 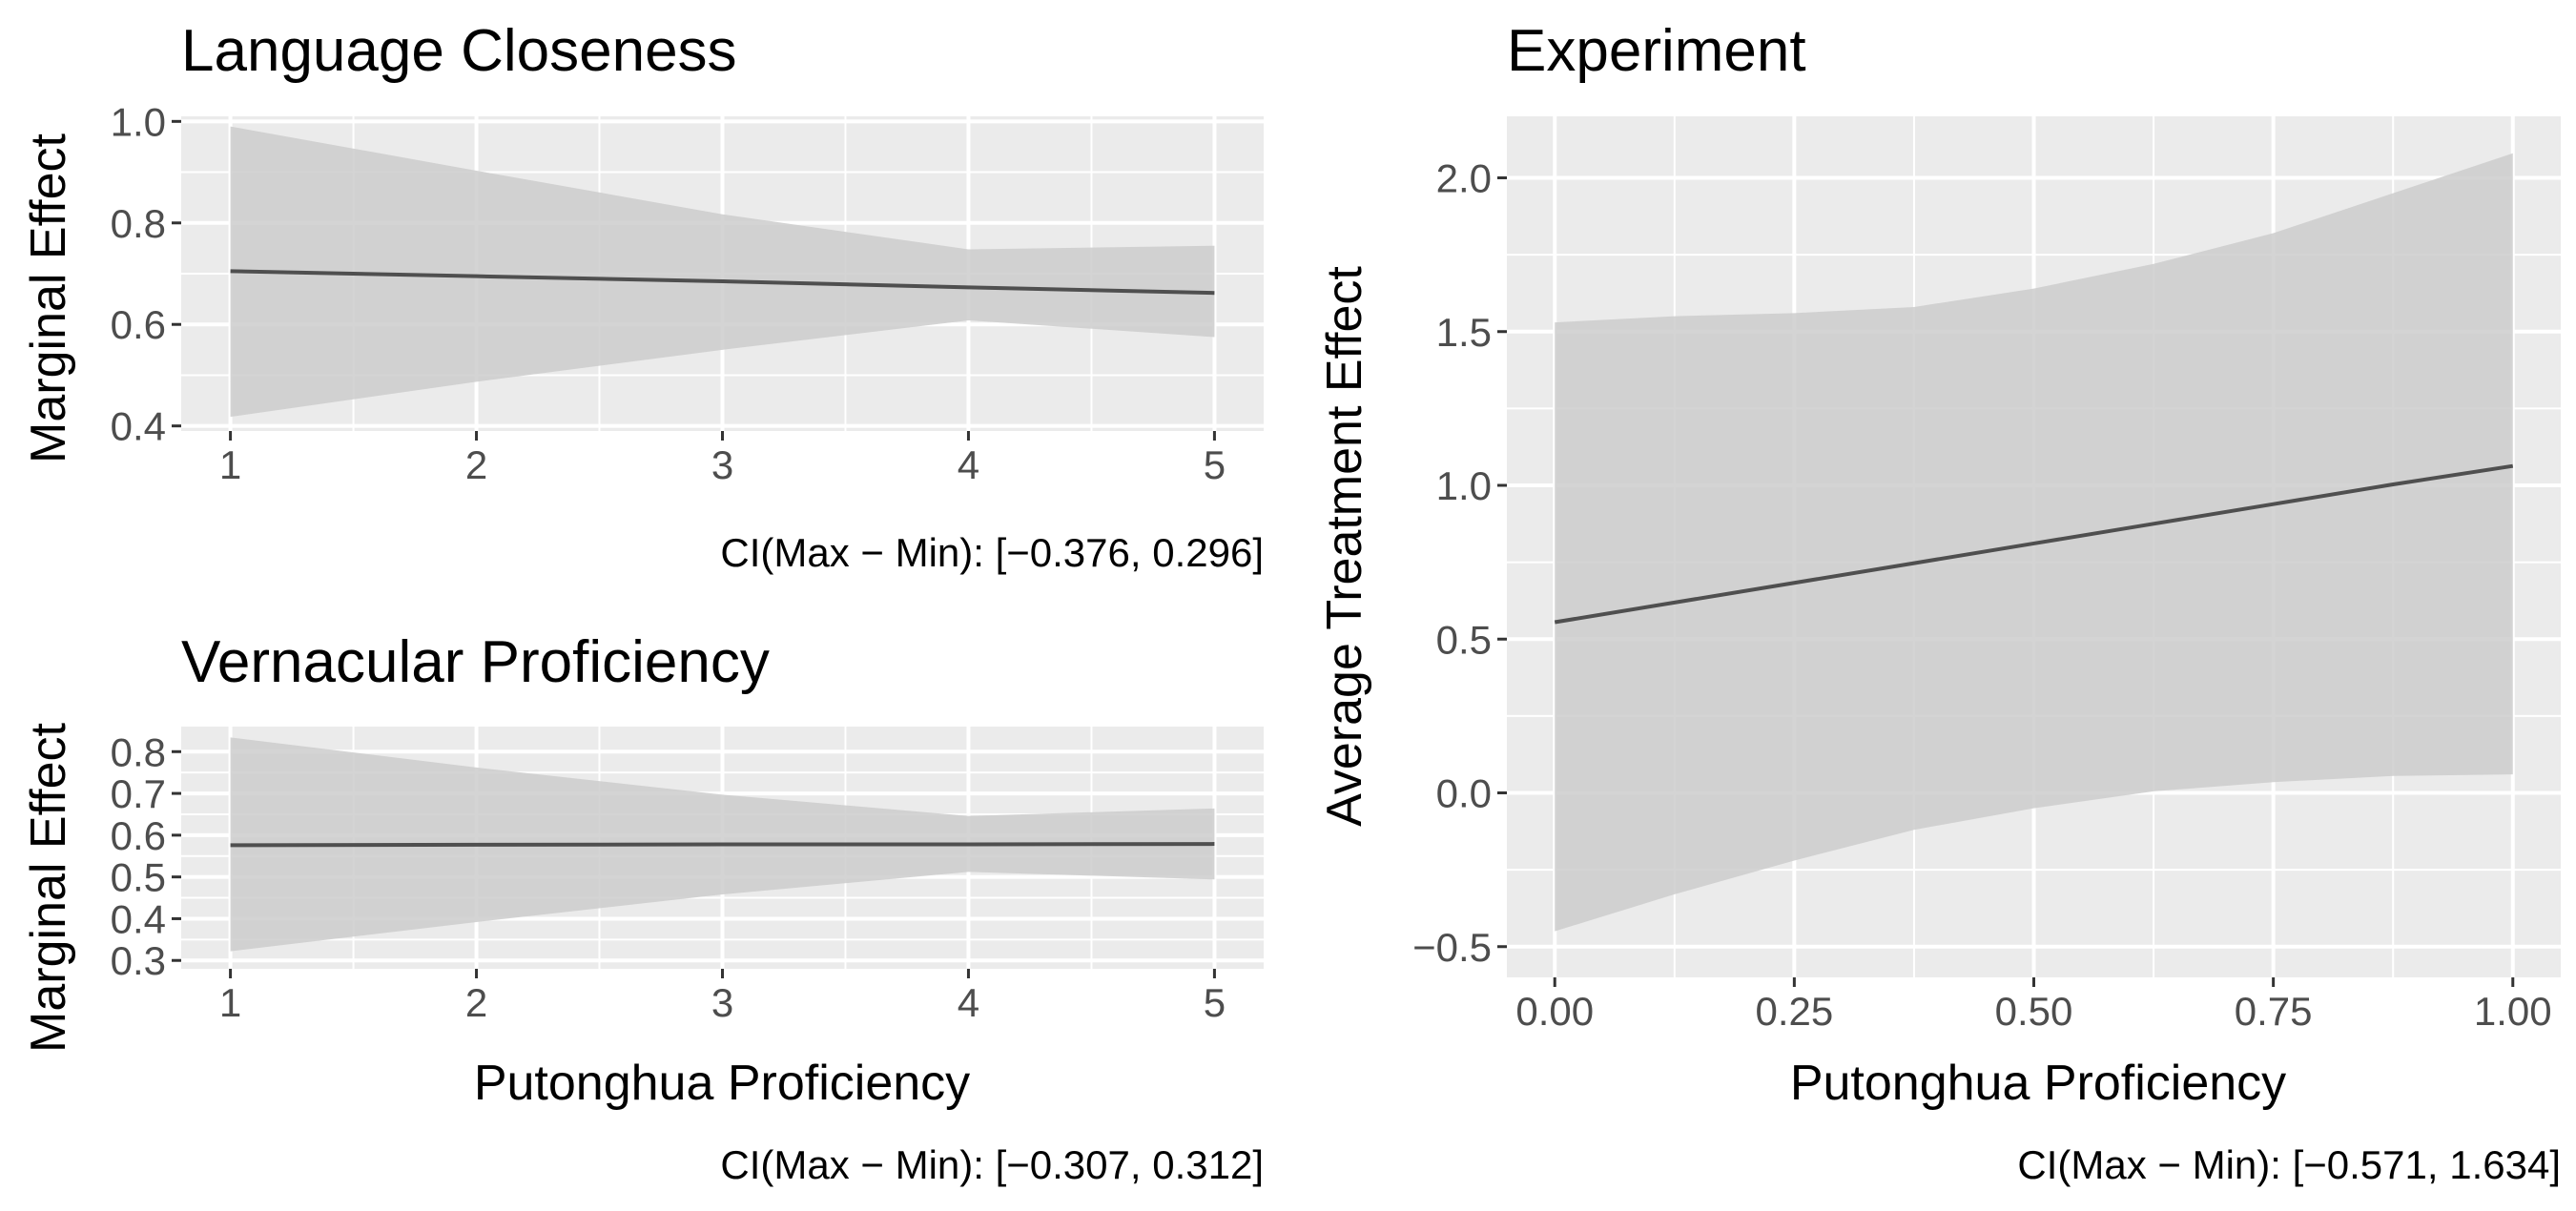 I want to click on y-axis-title: Average Treatment Effect, so click(x=1344, y=546).